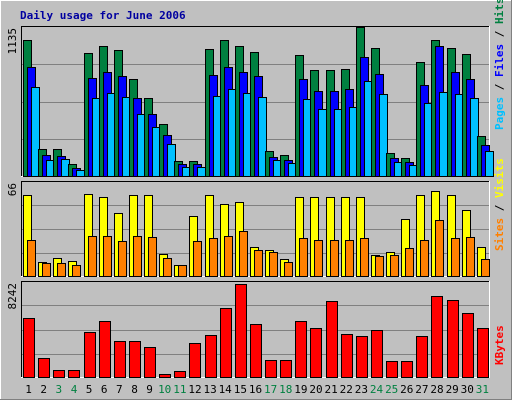 This screenshot has height=400, width=512. Describe the element at coordinates (209, 389) in the screenshot. I see `day-label-13: 13` at that location.